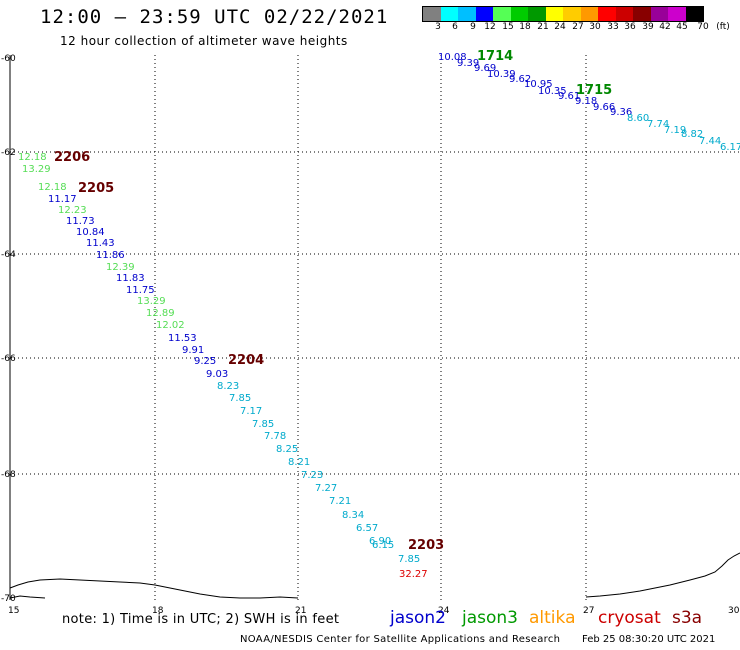 The image size is (740, 650). Describe the element at coordinates (300, 611) in the screenshot. I see `x-tick-label: 21` at that location.